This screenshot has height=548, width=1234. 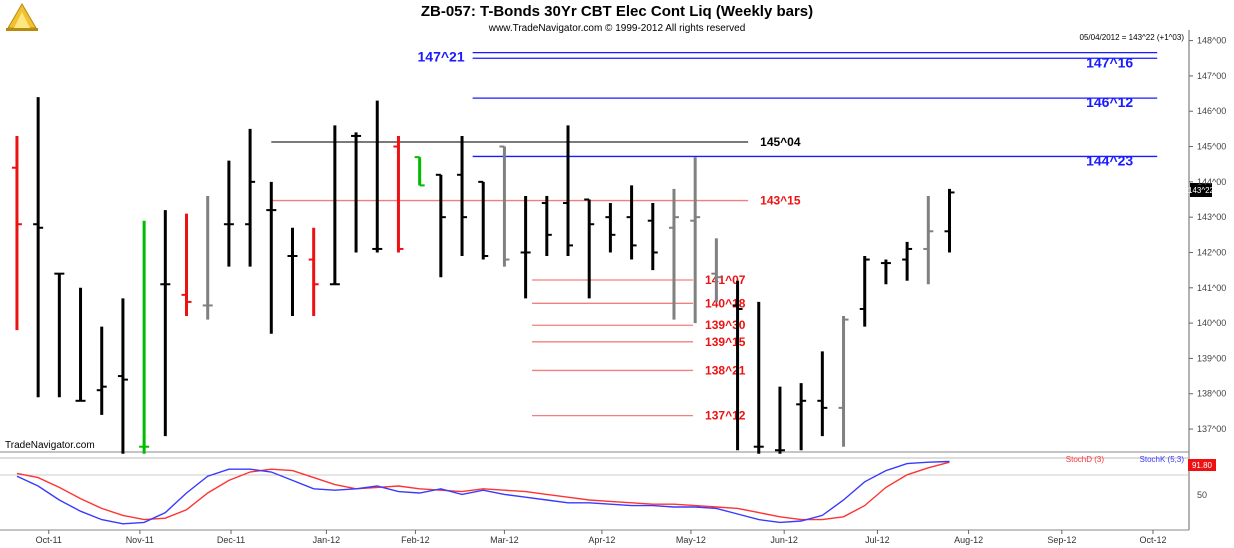 I want to click on level-label: 143^15, so click(x=780, y=201).